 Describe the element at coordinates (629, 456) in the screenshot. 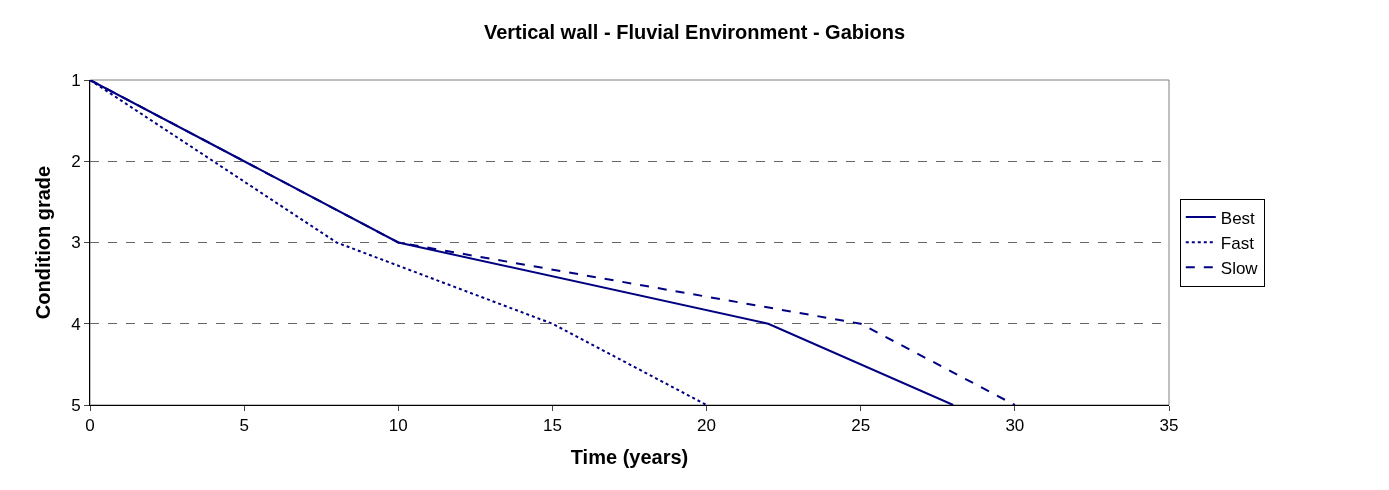

I see `x-axis-title: Time (years)` at that location.